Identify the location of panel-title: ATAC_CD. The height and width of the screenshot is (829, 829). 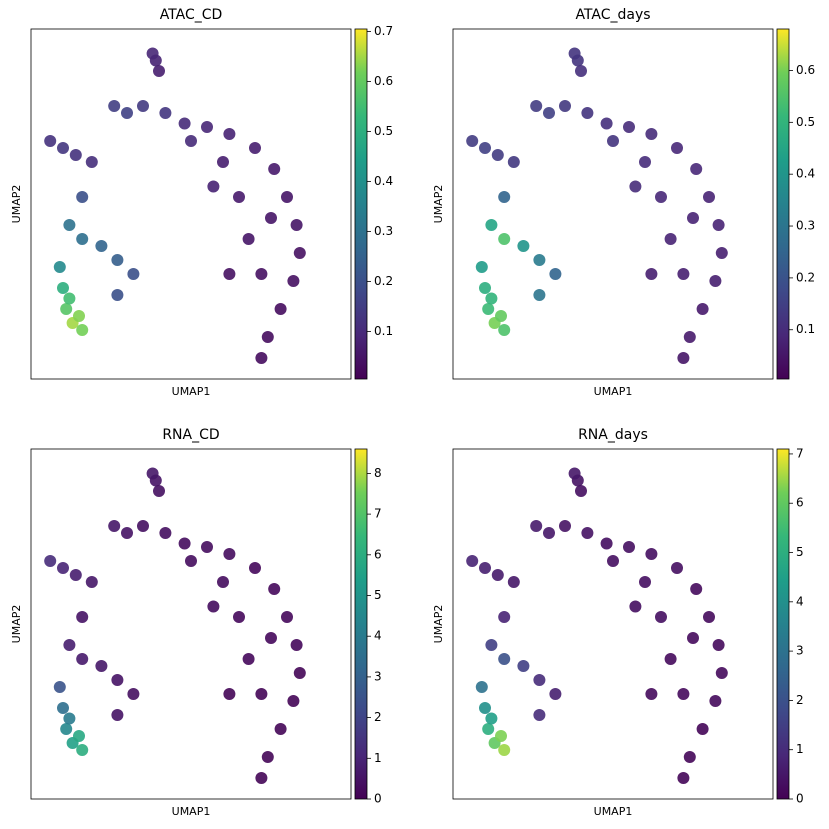
(191, 15).